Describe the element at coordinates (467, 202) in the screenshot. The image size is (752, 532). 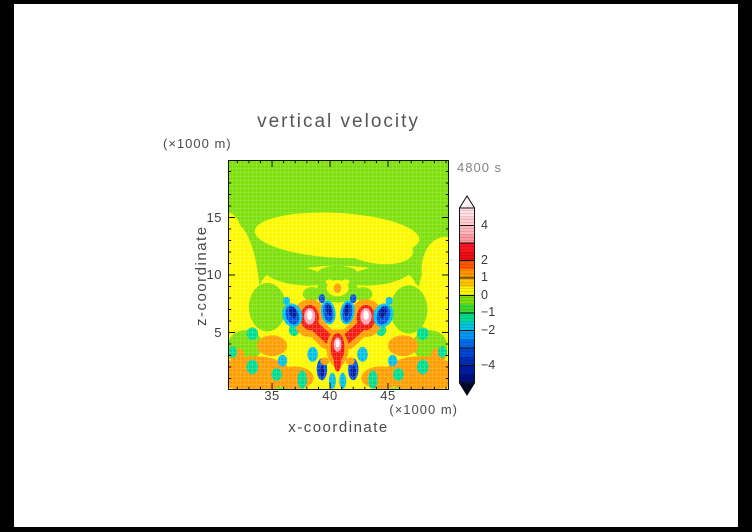
I see `colorbar-over-arrow` at that location.